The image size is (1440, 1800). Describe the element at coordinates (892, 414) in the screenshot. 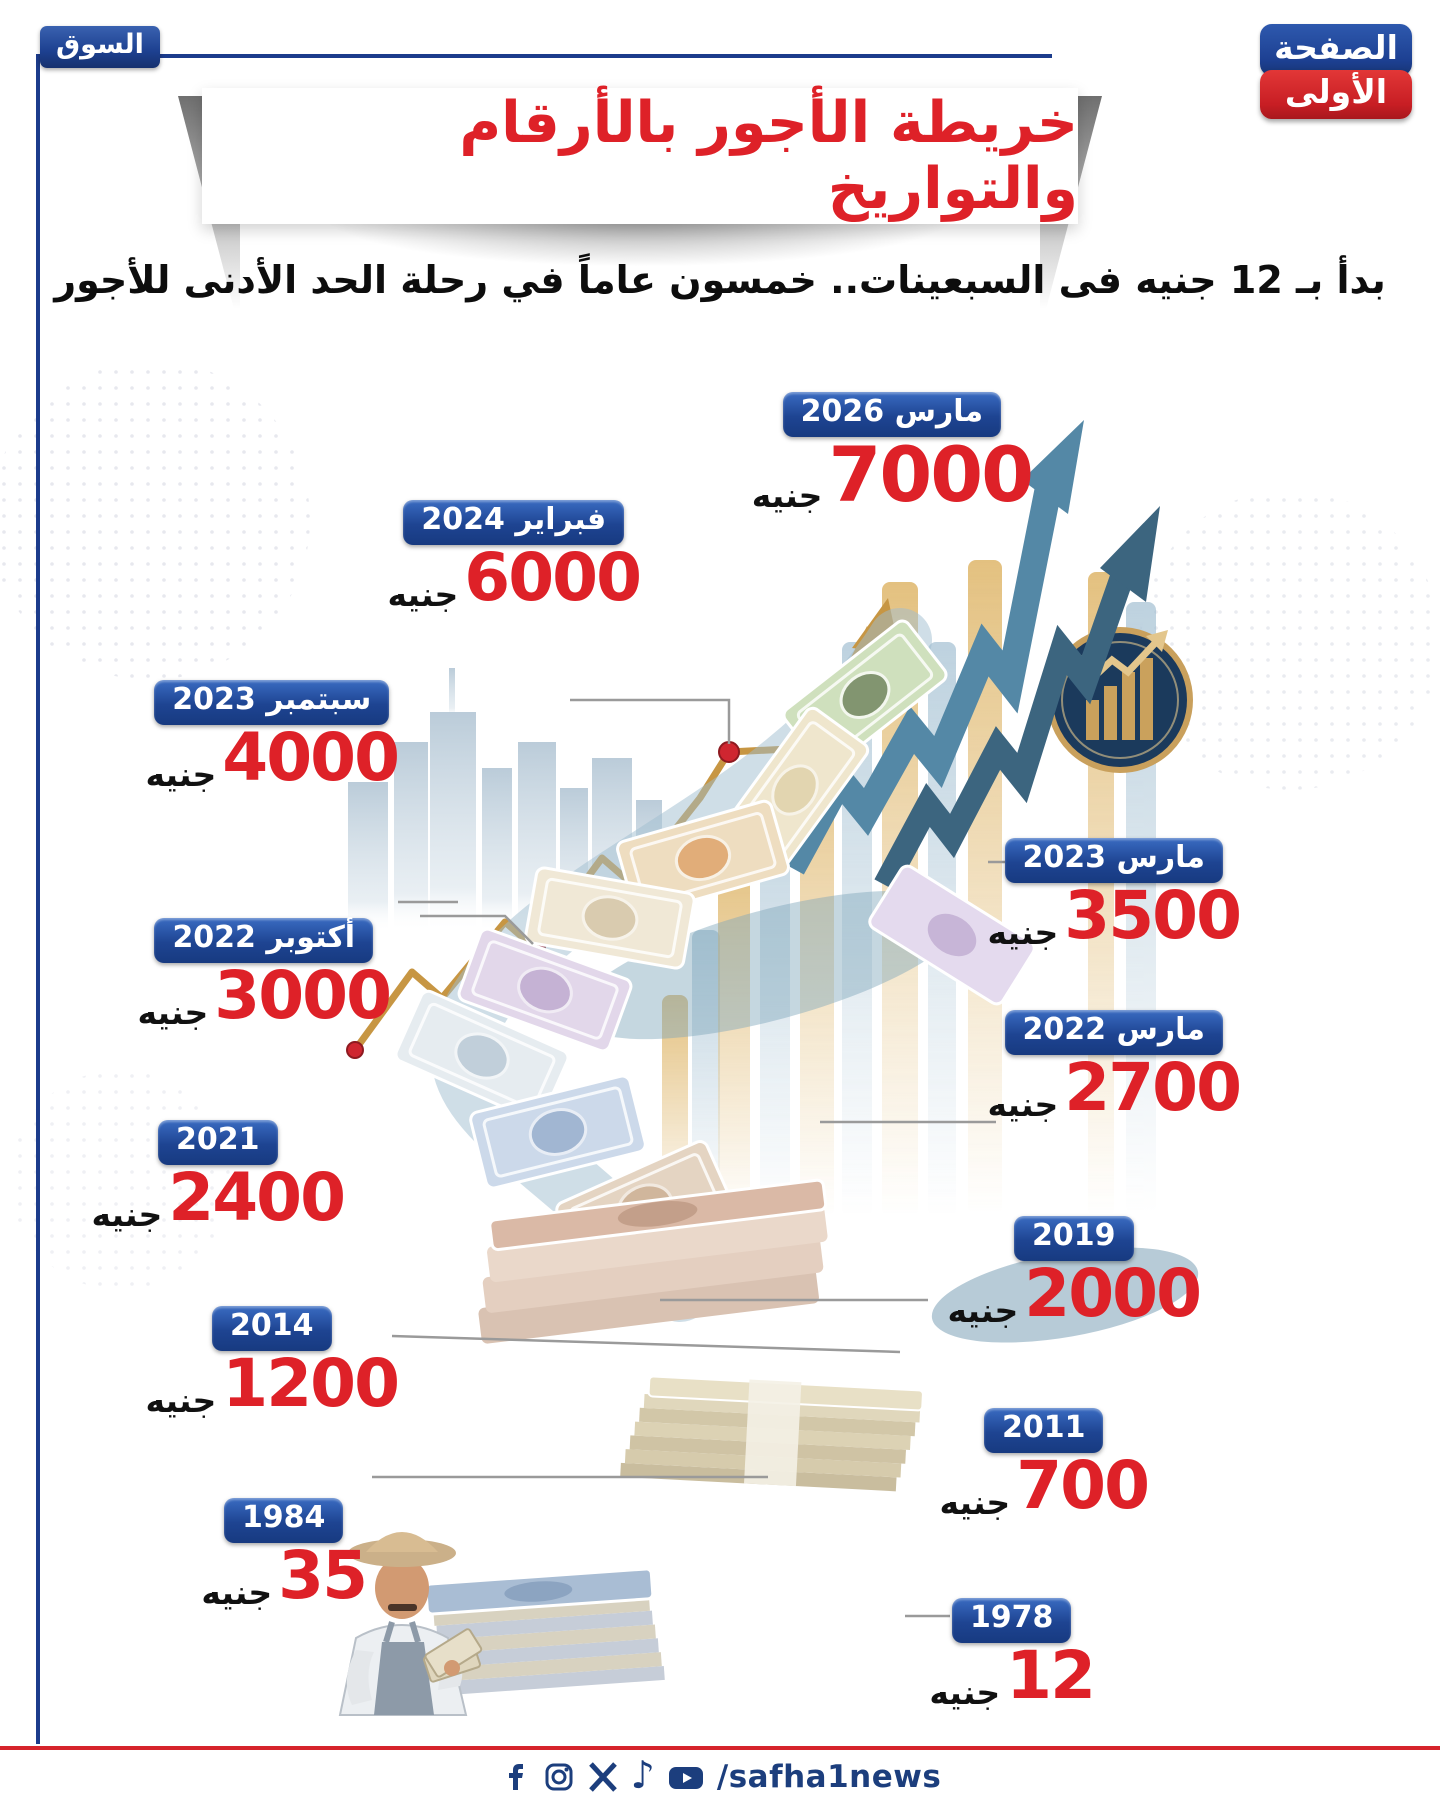

I see `year-badge: مارس 2026` at that location.